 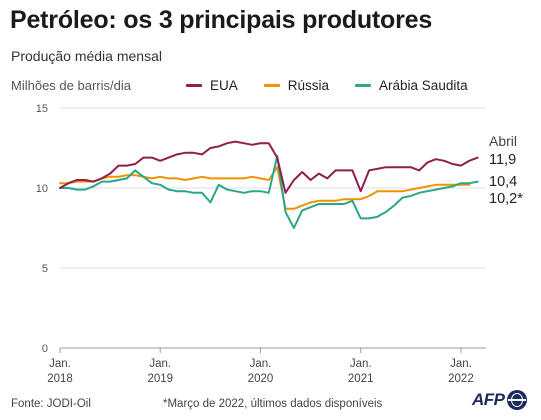 I want to click on series-line-arabia-saudita, so click(x=269, y=192).